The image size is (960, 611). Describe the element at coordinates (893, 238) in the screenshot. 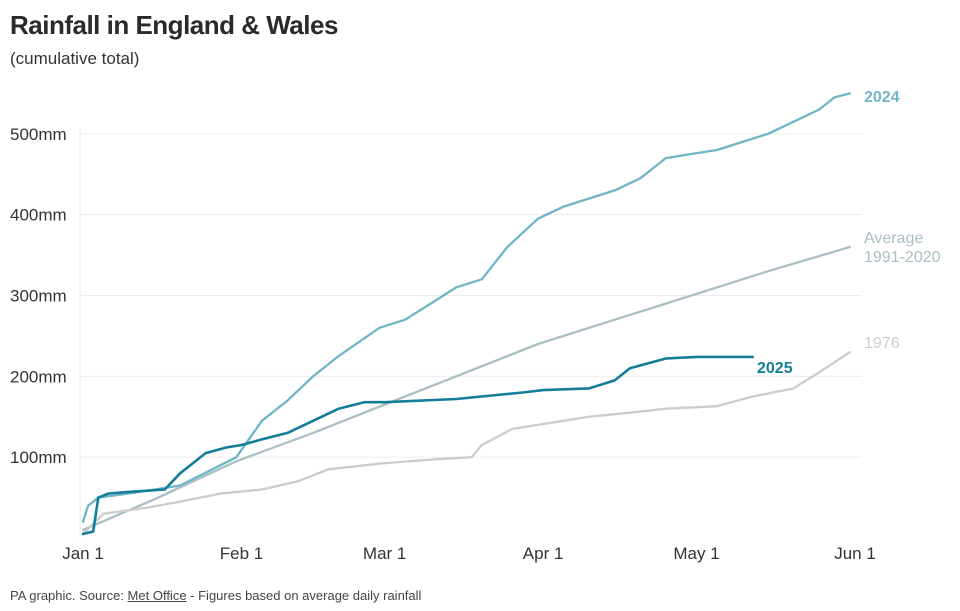

I see `series-label-average-1991-2020-line-1: Average` at that location.